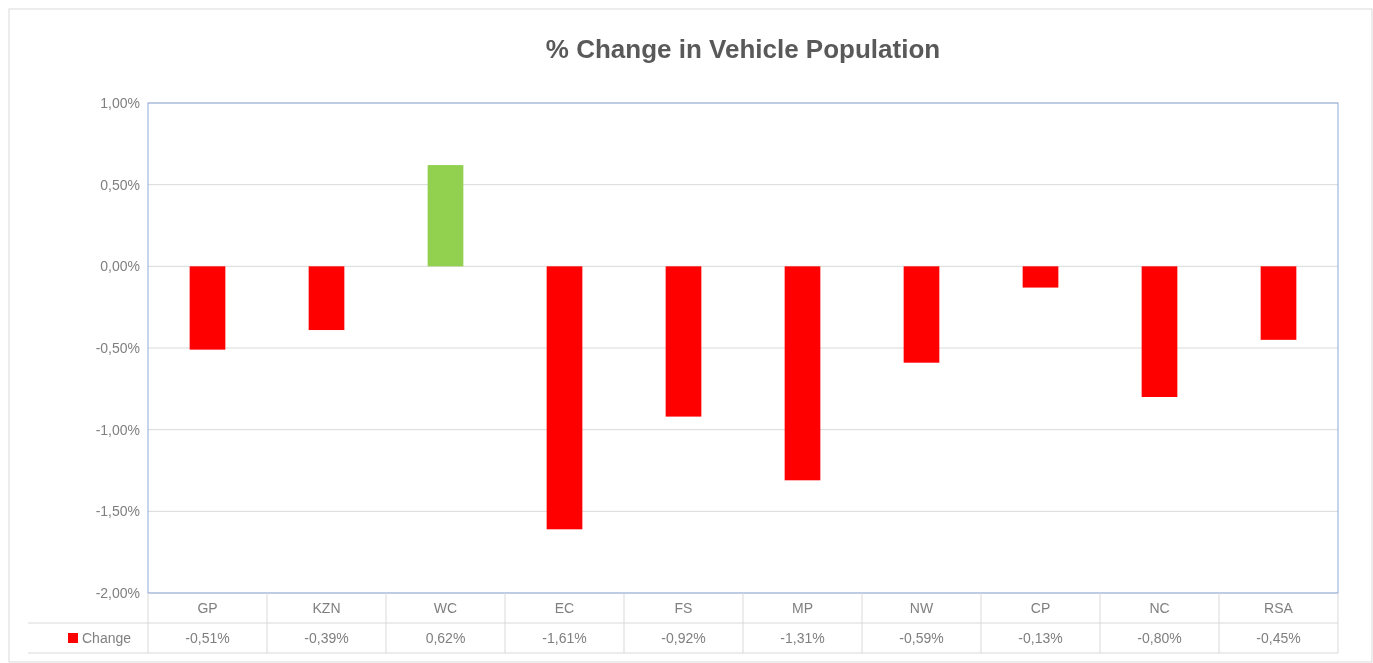  I want to click on y-tick-label: -0,50%, so click(117, 347).